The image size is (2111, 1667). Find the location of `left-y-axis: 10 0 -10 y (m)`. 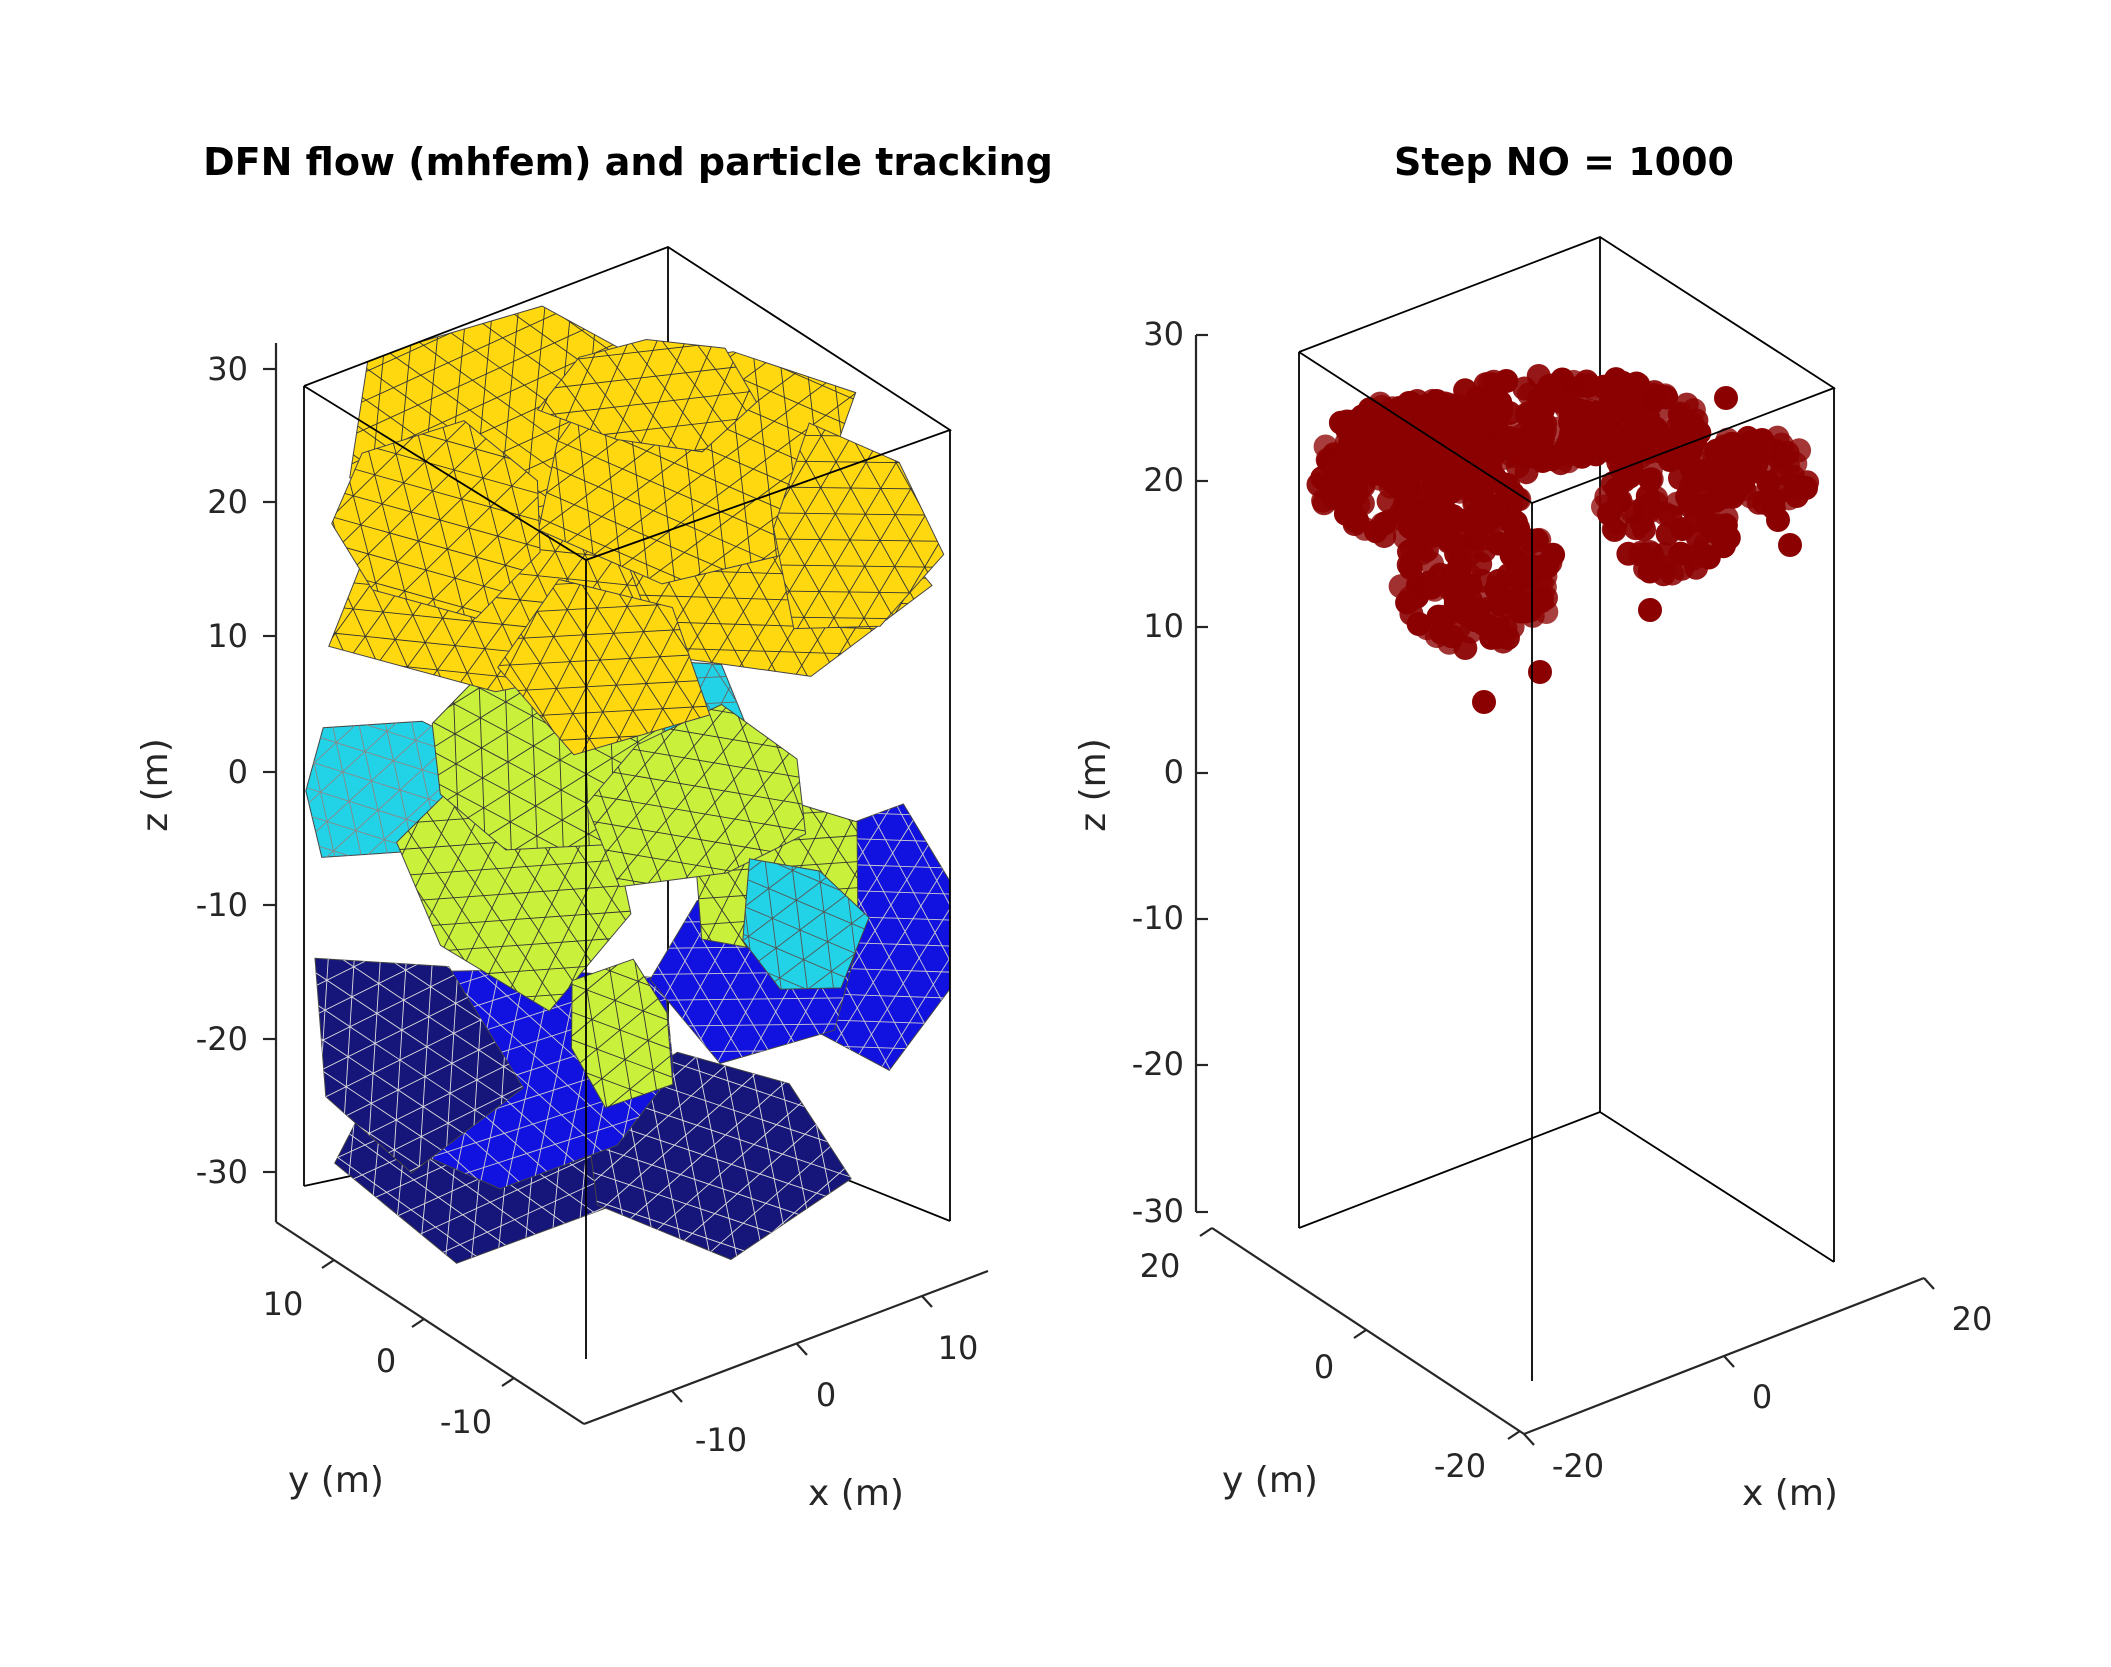

left-y-axis: 10 0 -10 y (m) is located at coordinates (424, 1361).